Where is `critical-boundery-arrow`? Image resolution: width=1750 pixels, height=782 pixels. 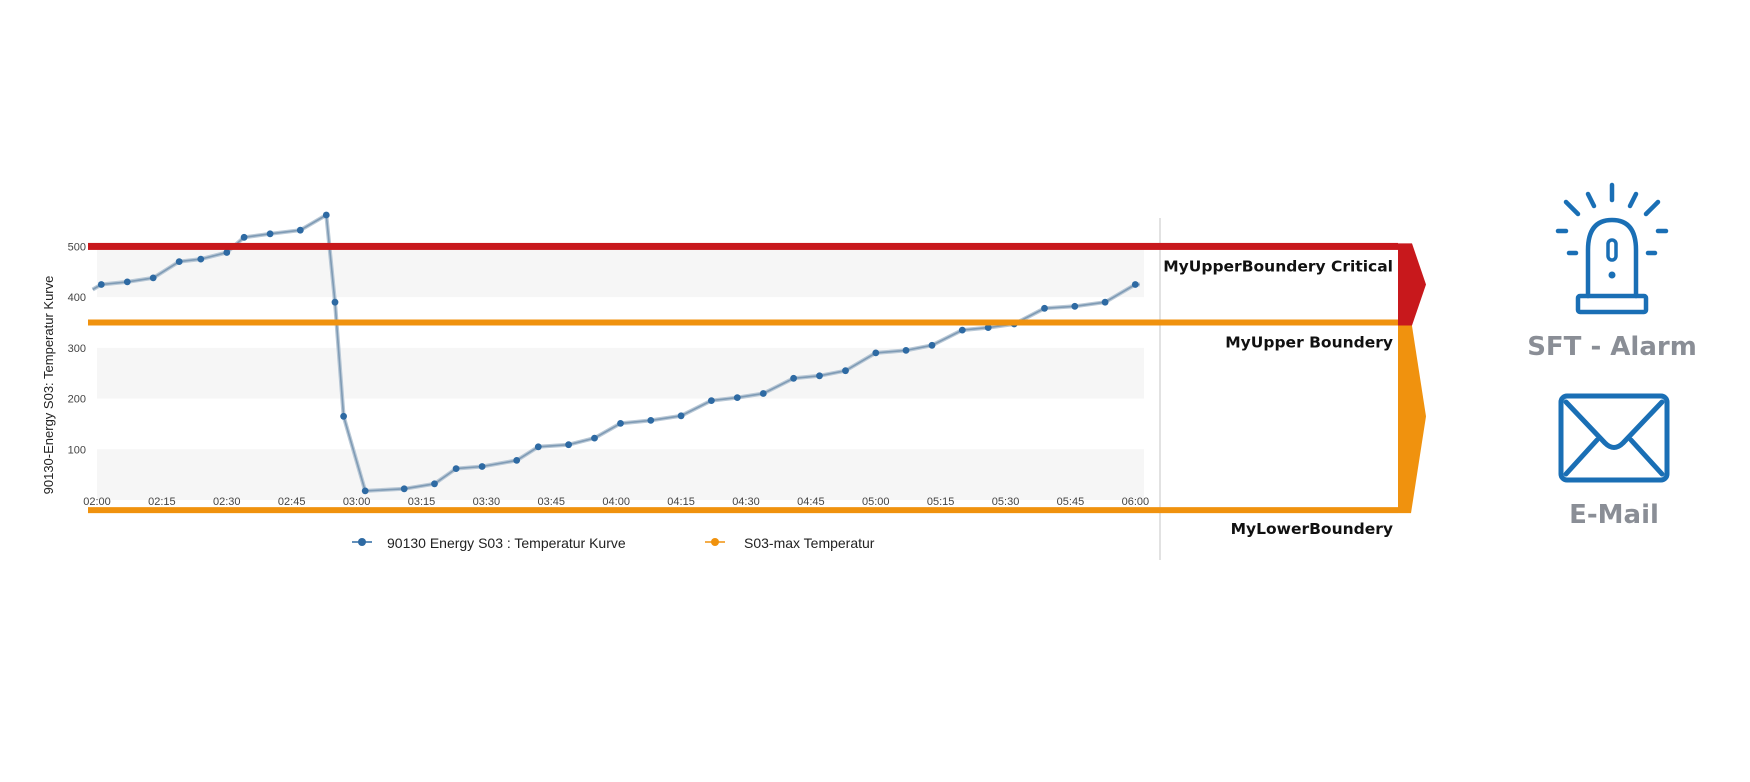
critical-boundery-arrow is located at coordinates (1412, 284).